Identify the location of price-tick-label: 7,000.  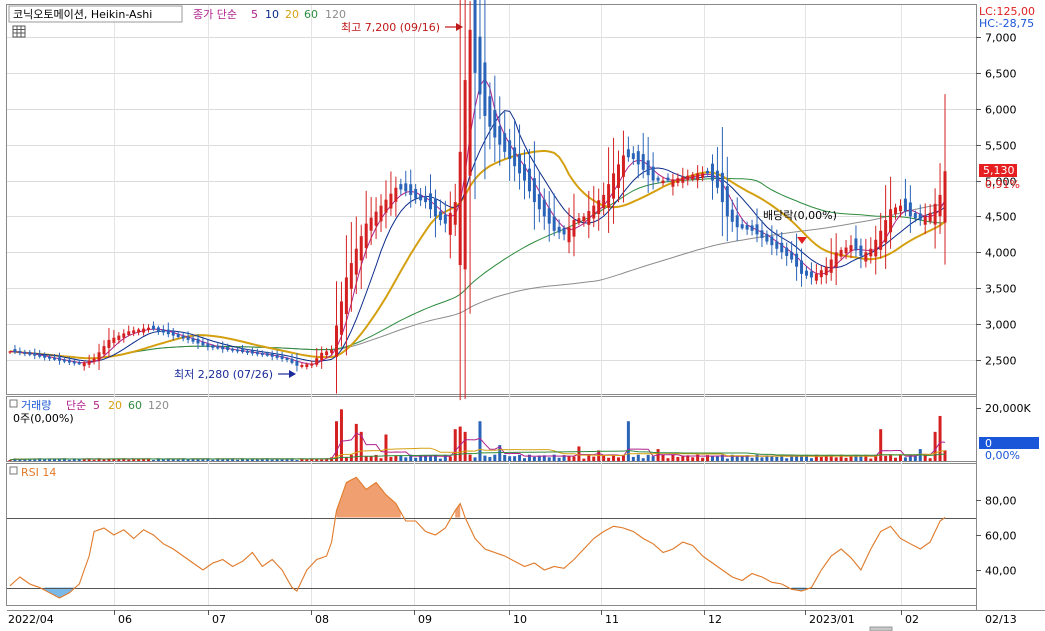
(1001, 38).